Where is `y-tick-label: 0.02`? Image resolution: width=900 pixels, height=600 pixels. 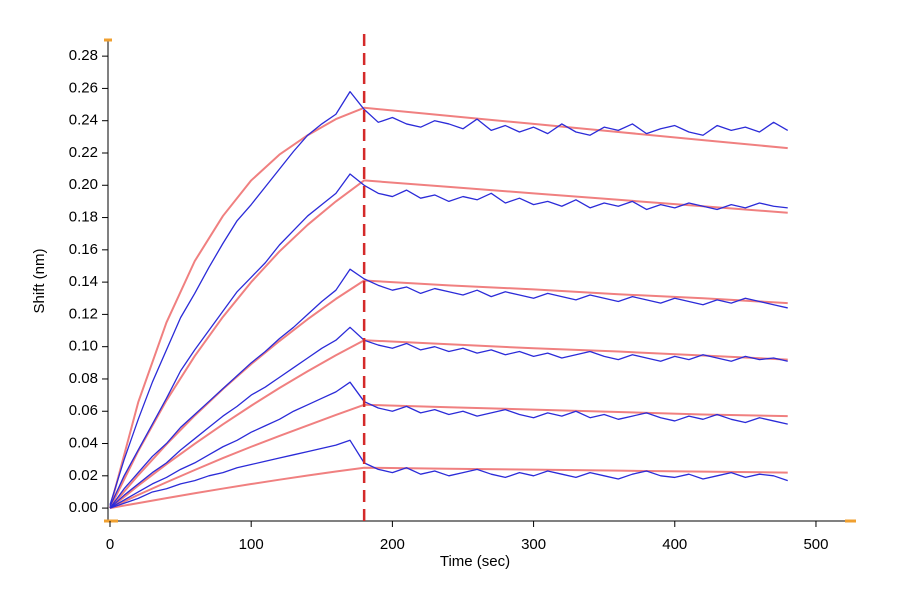 y-tick-label: 0.02 is located at coordinates (83, 475).